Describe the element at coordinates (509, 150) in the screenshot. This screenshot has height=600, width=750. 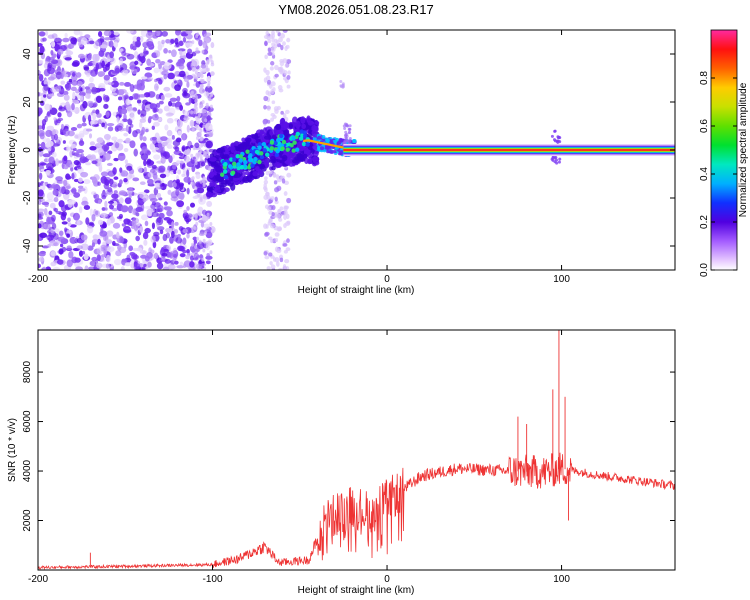
I see `steady-tone-band` at that location.